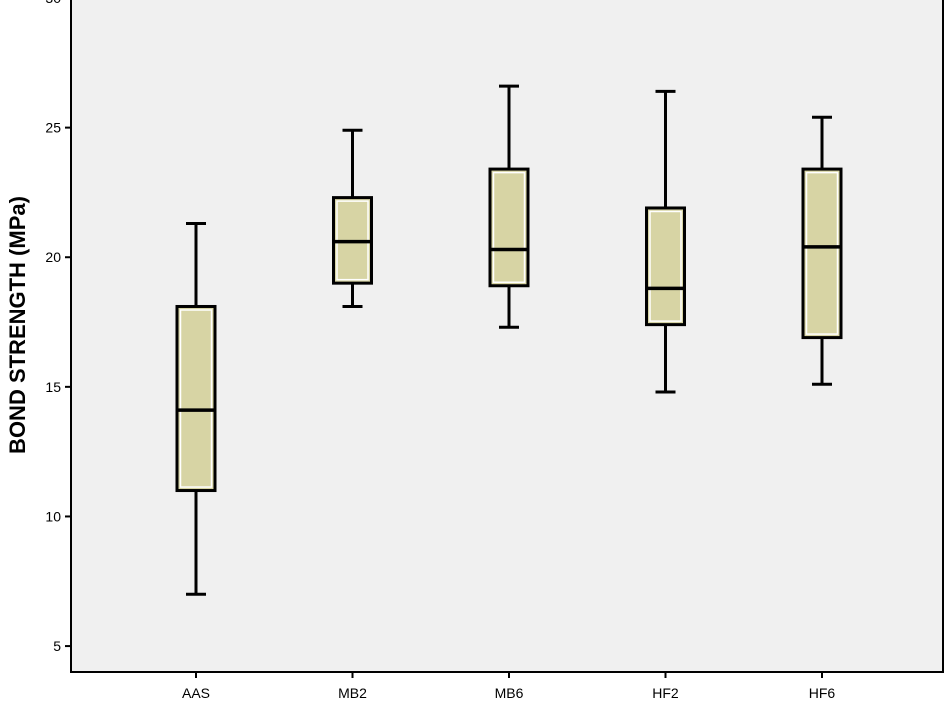  I want to click on iqr-box-mb6, so click(509, 227).